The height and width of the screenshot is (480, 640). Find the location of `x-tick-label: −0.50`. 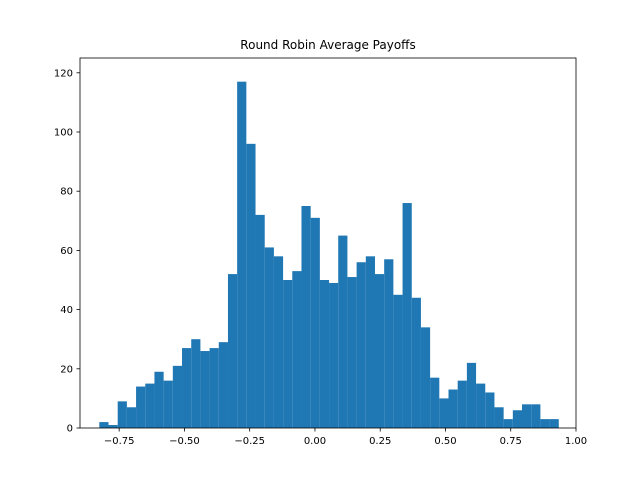

x-tick-label: −0.50 is located at coordinates (184, 441).